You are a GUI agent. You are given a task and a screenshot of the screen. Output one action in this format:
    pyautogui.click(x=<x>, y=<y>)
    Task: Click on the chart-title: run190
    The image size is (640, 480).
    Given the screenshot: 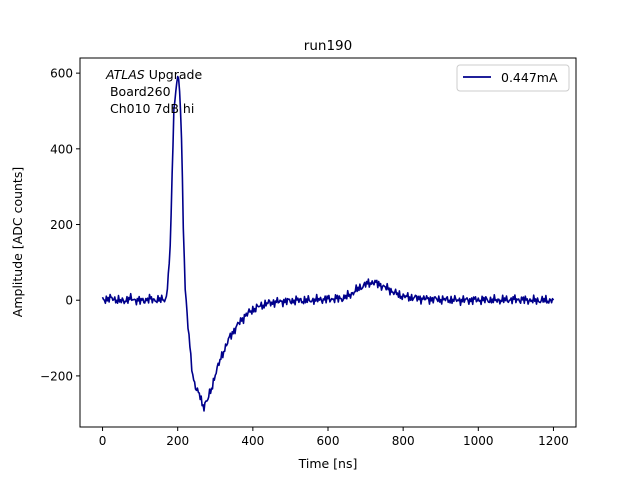 What is the action you would take?
    pyautogui.click(x=328, y=46)
    